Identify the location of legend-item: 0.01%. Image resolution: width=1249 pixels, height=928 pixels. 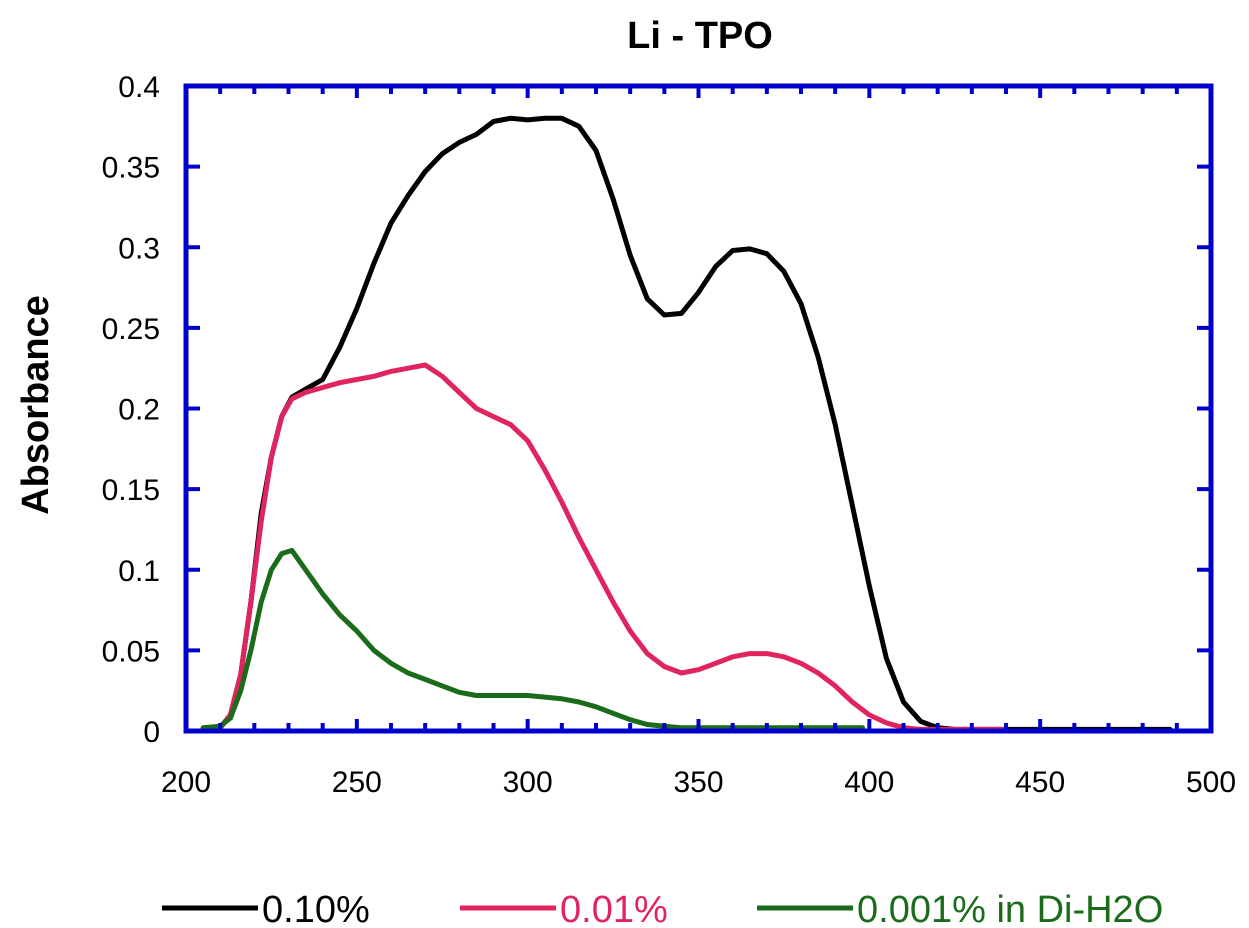
(564, 908).